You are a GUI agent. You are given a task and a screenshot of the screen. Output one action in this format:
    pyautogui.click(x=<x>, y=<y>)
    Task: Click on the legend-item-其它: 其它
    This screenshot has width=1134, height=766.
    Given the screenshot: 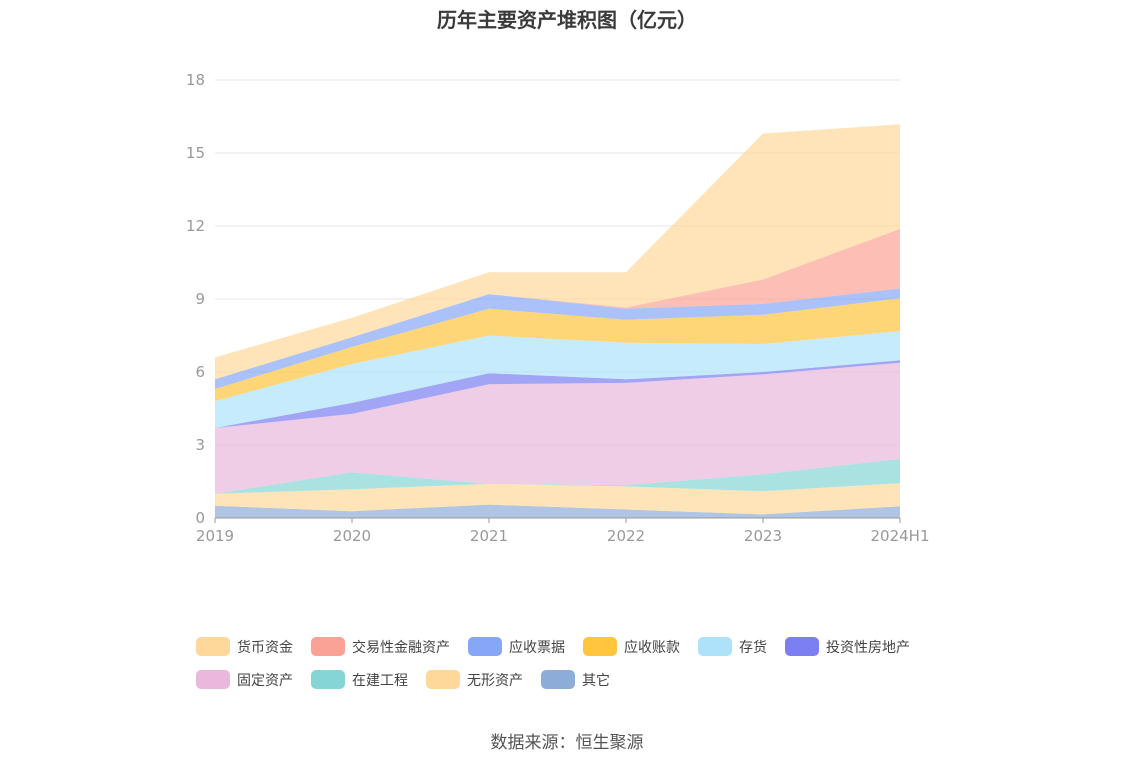 What is the action you would take?
    pyautogui.click(x=575, y=680)
    